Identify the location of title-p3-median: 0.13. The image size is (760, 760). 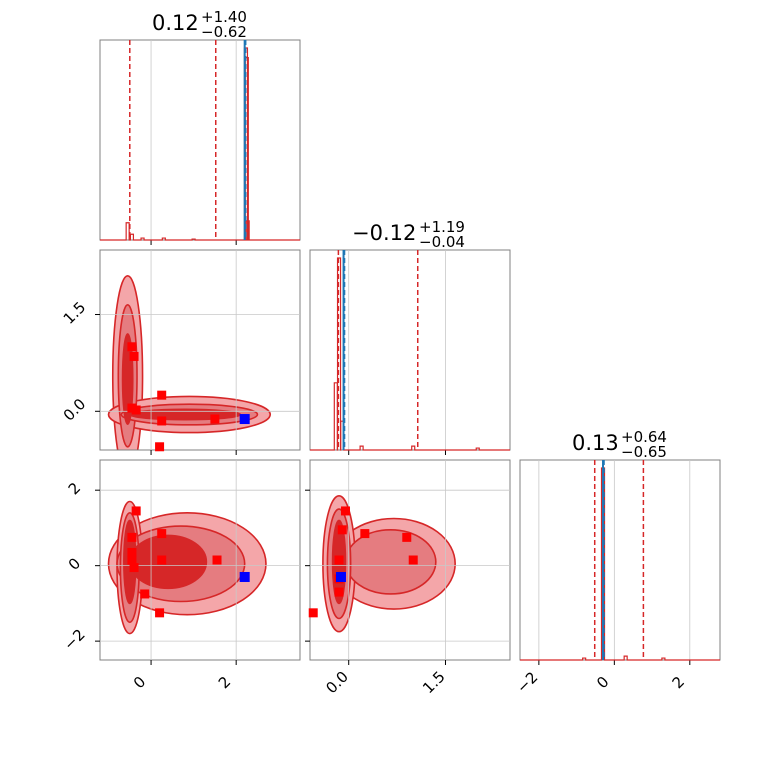
(595, 443).